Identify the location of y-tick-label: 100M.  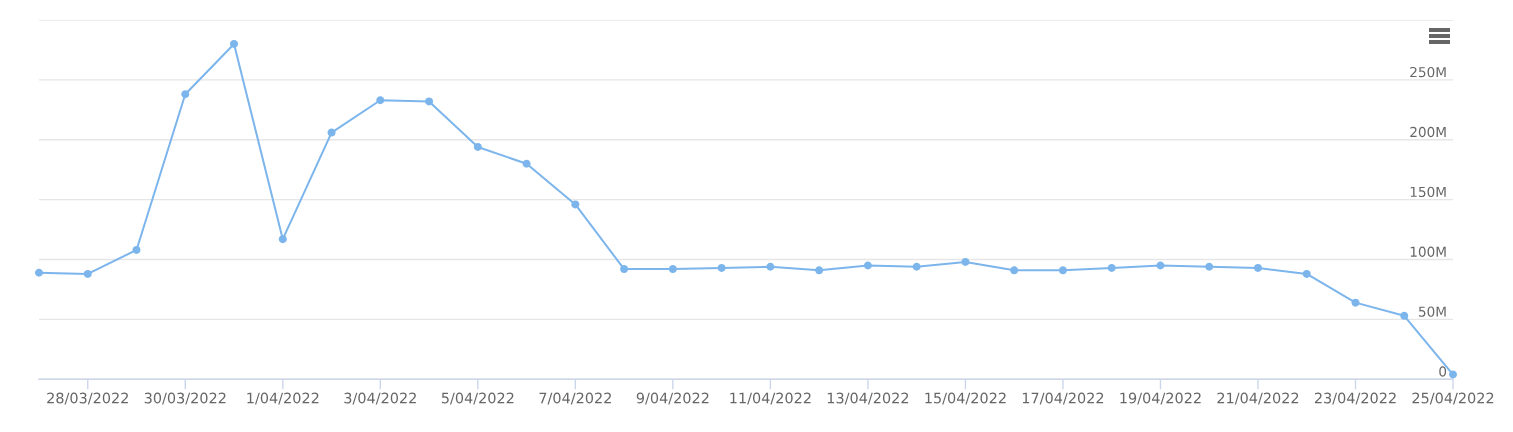
(1428, 251).